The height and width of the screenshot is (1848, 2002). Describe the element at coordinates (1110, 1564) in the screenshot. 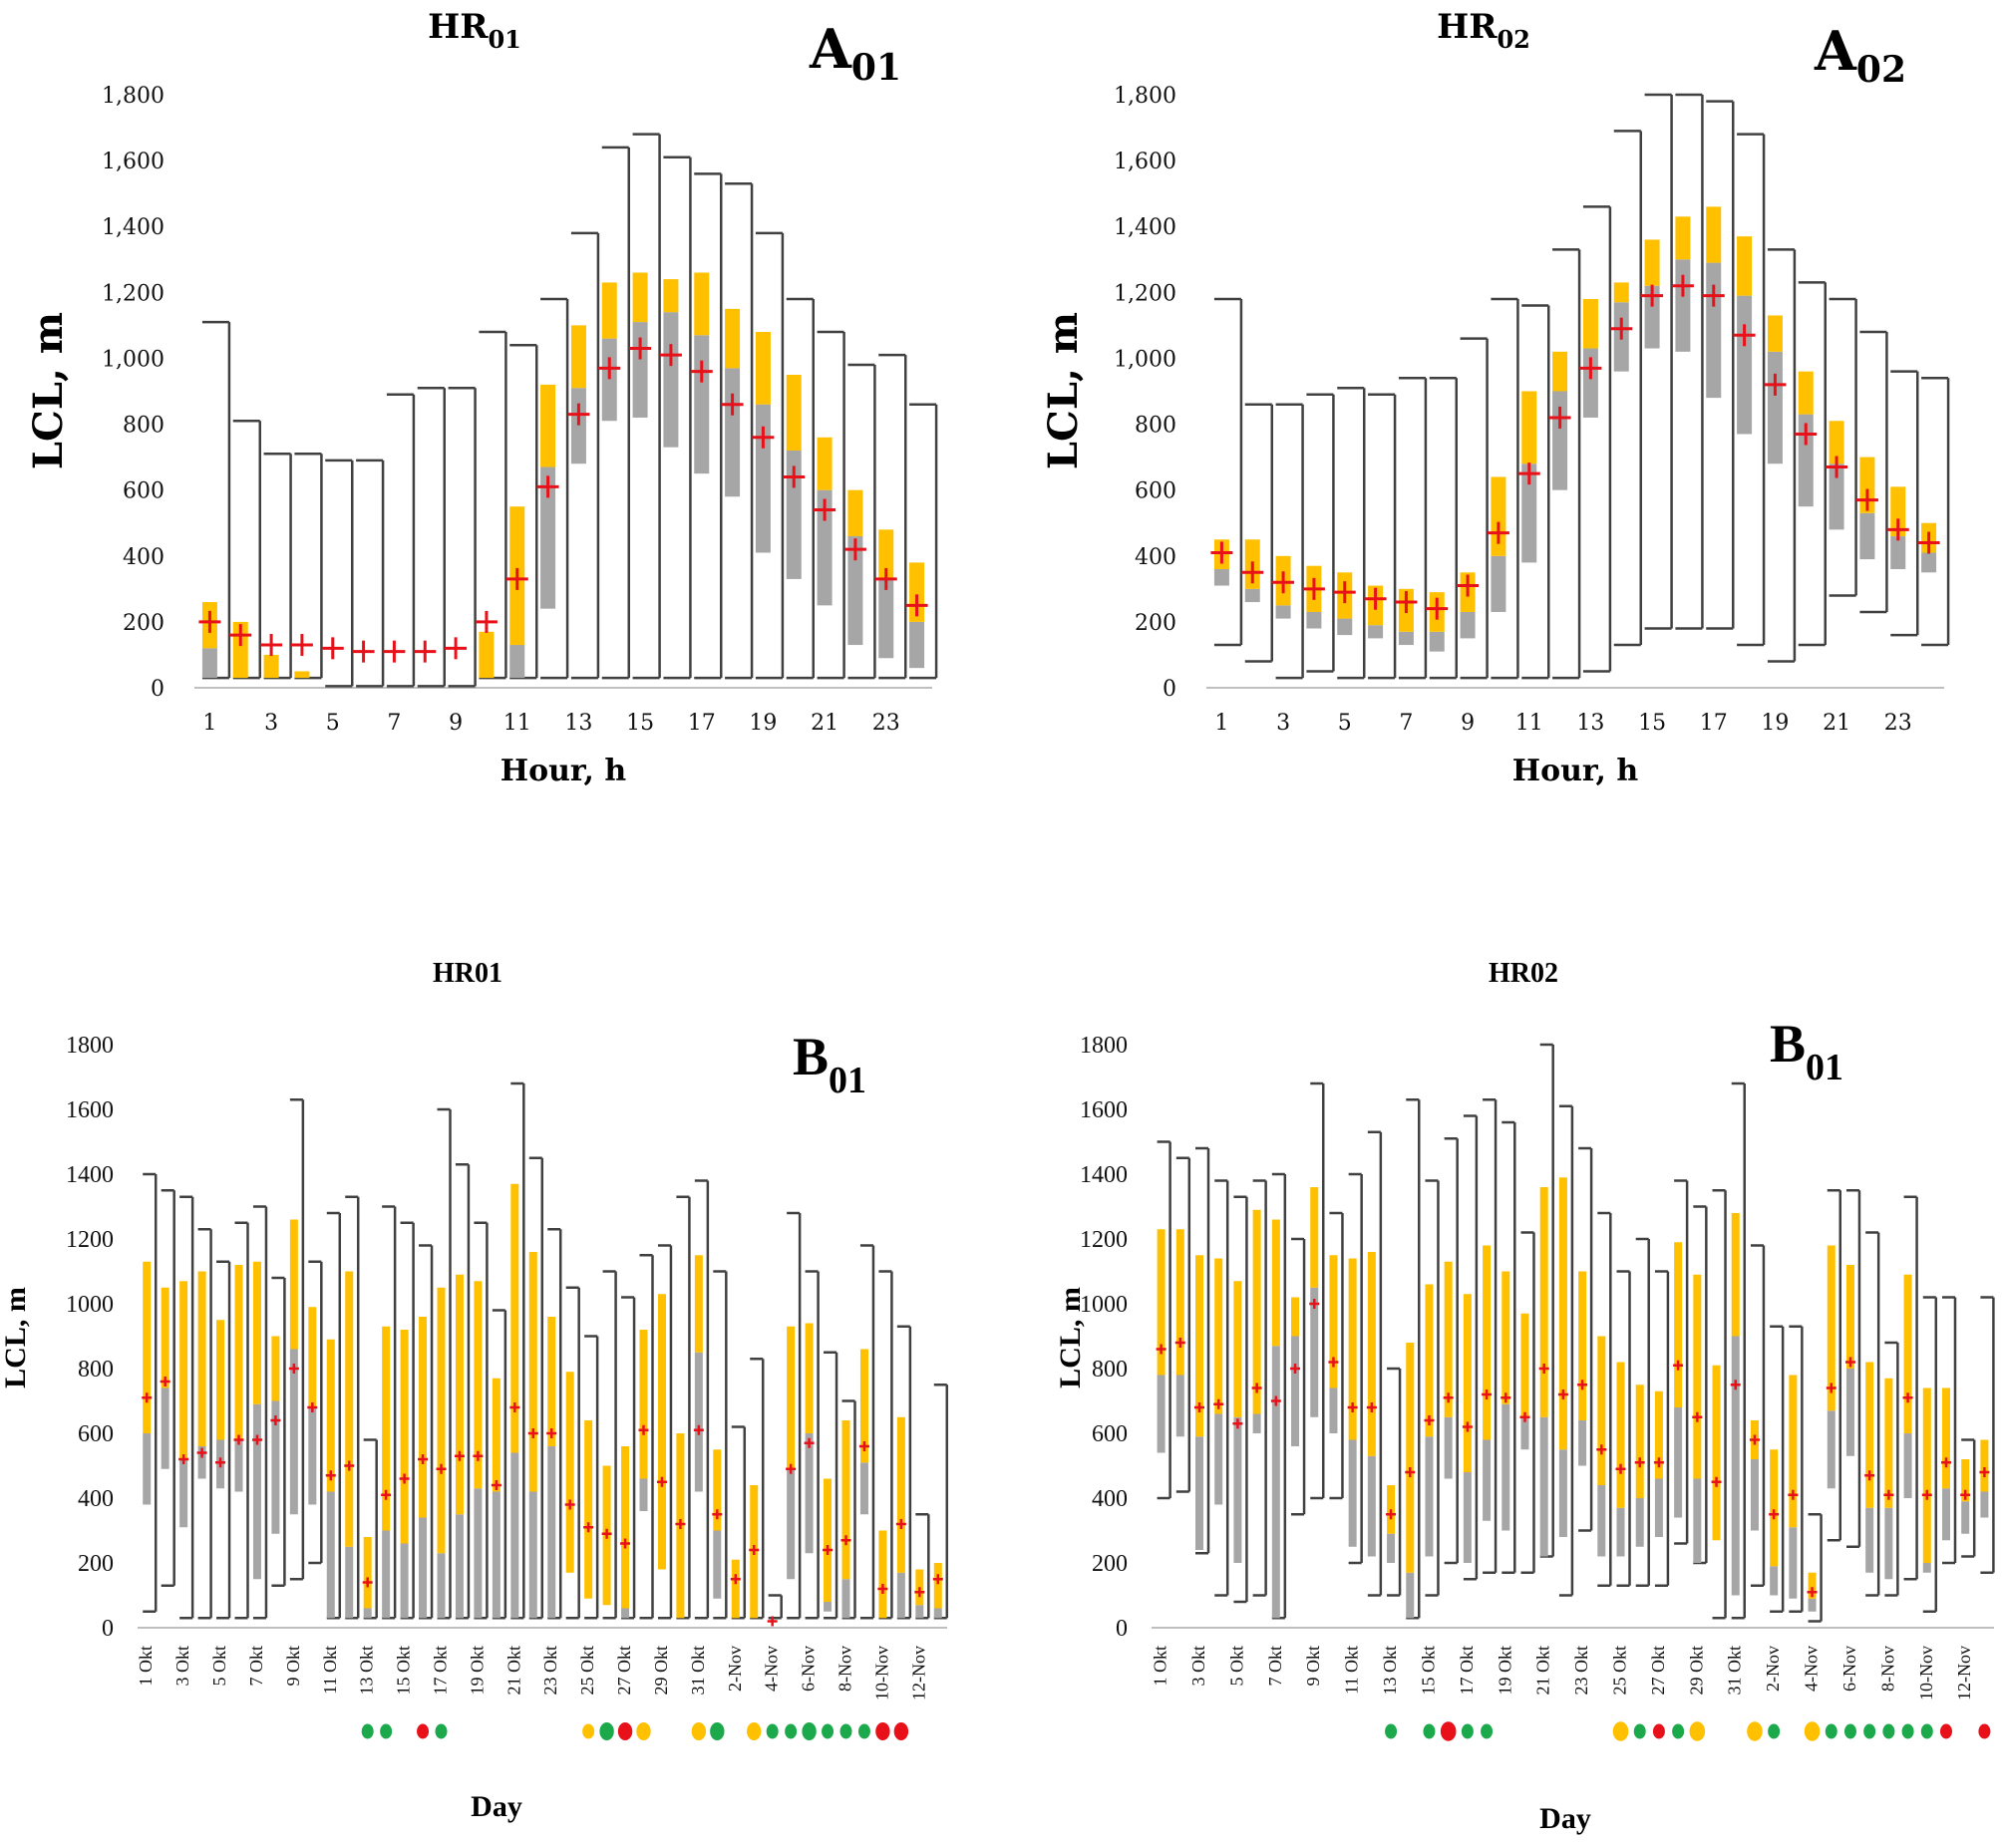

I see `y-tick-label: 200` at that location.